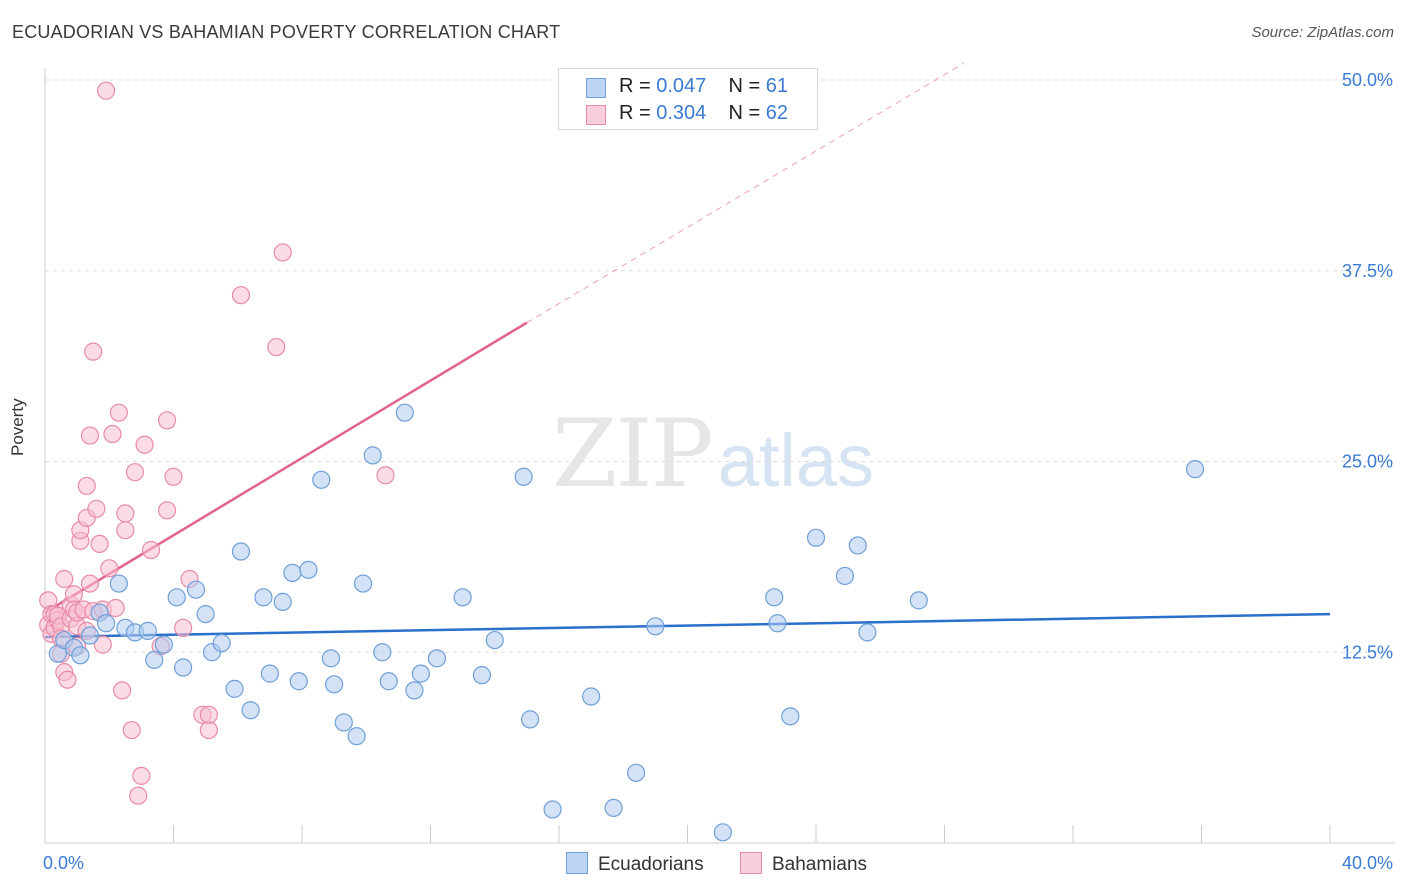 Image resolution: width=1406 pixels, height=892 pixels. I want to click on bottom-legend-swatch-pink, so click(751, 863).